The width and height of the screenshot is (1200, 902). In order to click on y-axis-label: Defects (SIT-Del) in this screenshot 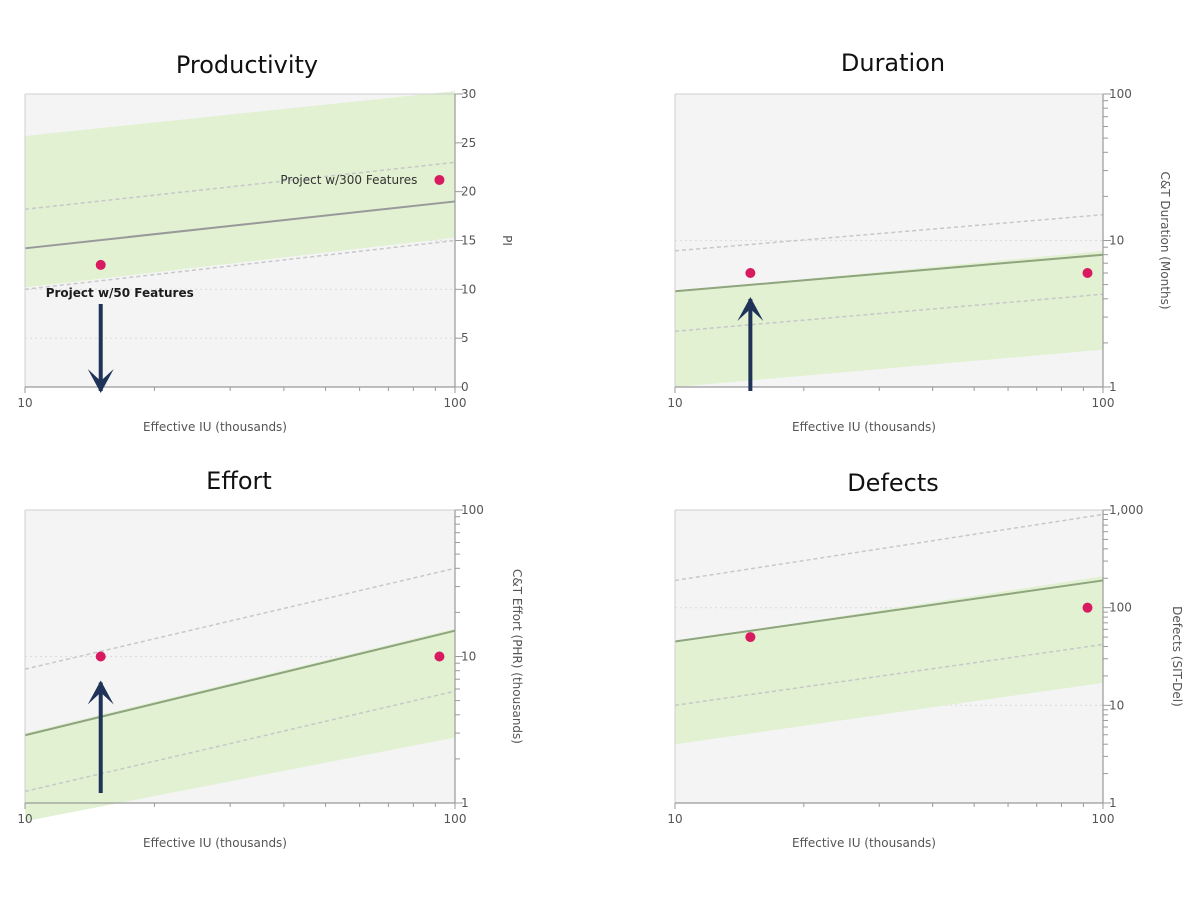, I will do `click(1177, 656)`.